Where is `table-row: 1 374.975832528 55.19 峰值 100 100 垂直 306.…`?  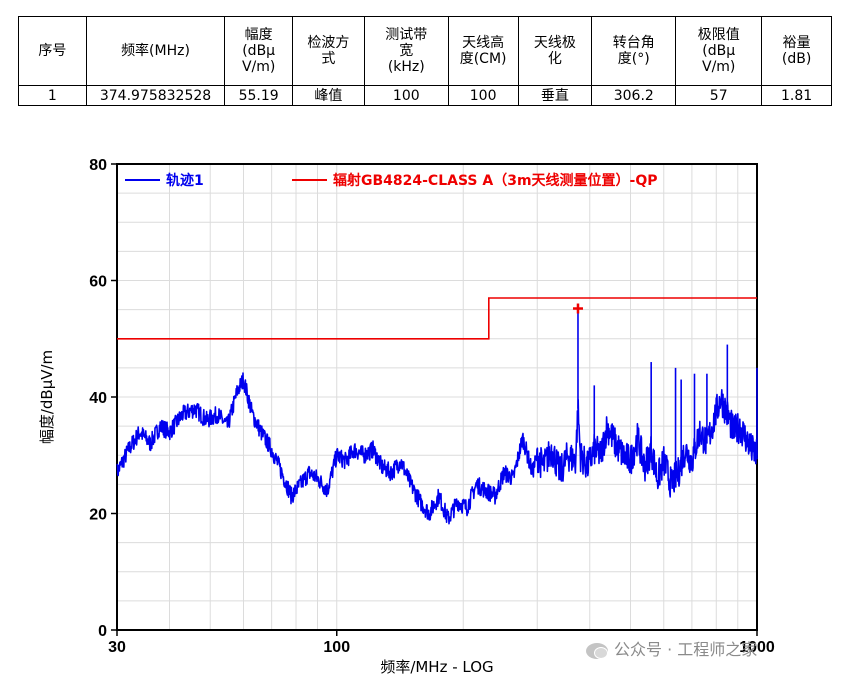 table-row: 1 374.975832528 55.19 峰值 100 100 垂直 306.… is located at coordinates (425, 95).